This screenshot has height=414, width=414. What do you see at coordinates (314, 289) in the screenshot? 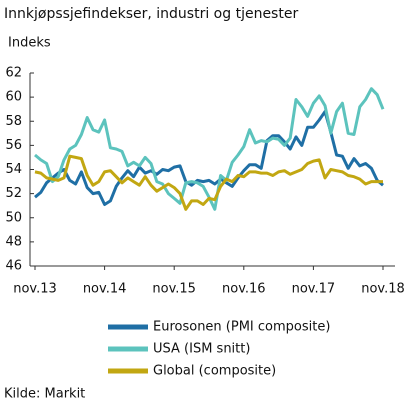
I see `x-tick-label: nov.17` at bounding box center [314, 289].